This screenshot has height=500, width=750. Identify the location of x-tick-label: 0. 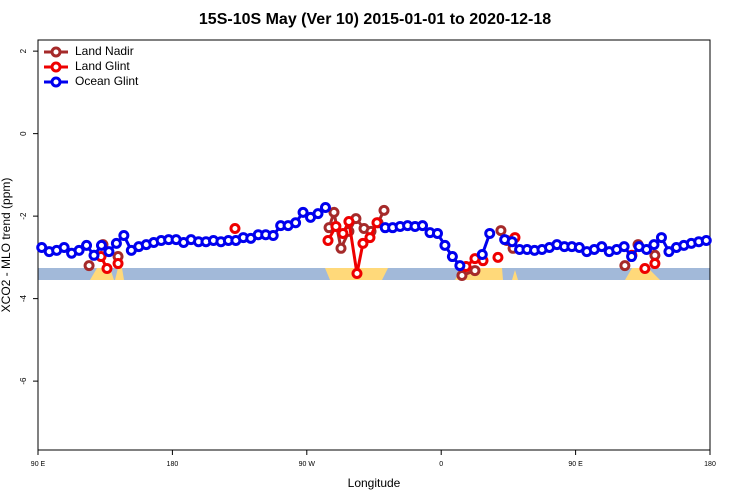
(441, 464).